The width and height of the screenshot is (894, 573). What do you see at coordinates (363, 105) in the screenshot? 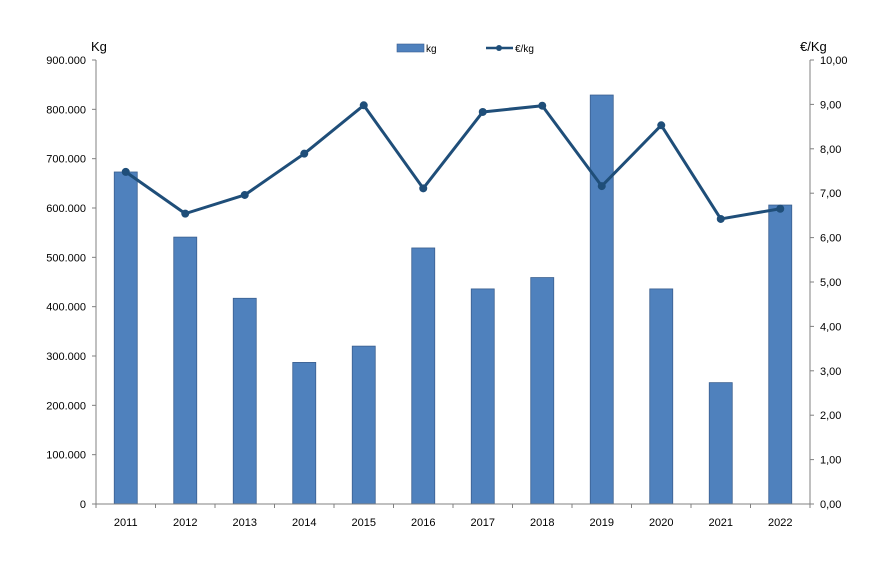
I see `line-point-2015` at bounding box center [363, 105].